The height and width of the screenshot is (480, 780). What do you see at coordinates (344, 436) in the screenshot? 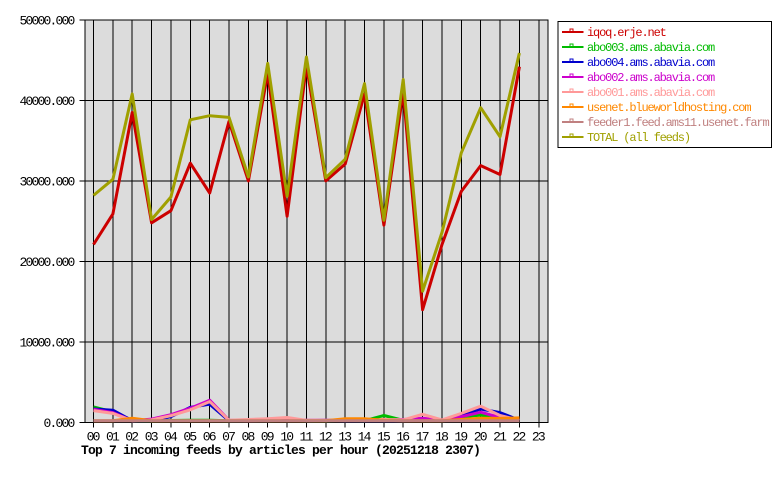
I see `svg-text: 13` at bounding box center [344, 436].